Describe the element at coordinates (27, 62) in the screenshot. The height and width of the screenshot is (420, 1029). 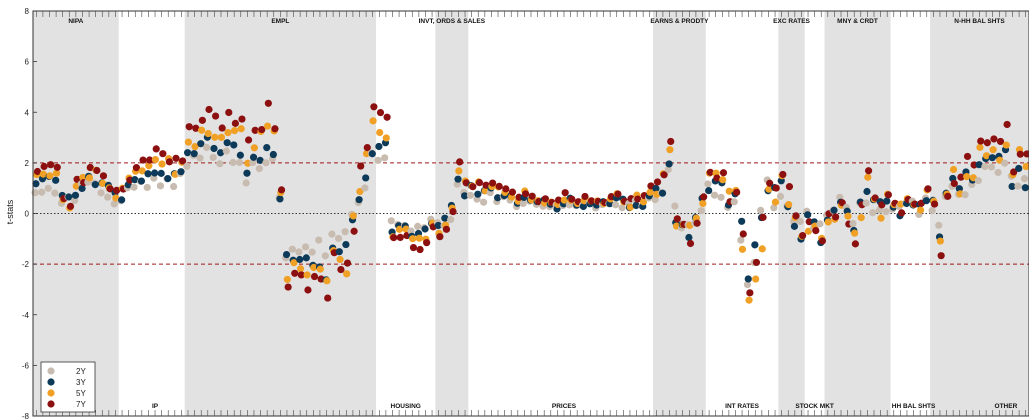
I see `y-tick-label: 6` at that location.